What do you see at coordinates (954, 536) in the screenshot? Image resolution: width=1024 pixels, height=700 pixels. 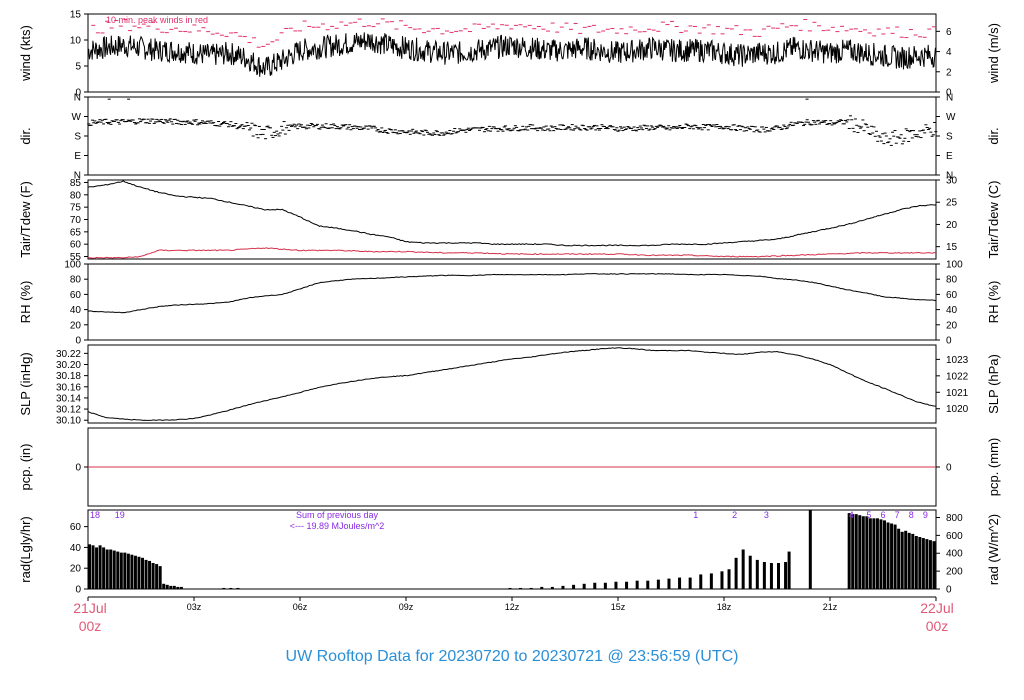 I see `rad-right-tick-label: 600` at bounding box center [954, 536].